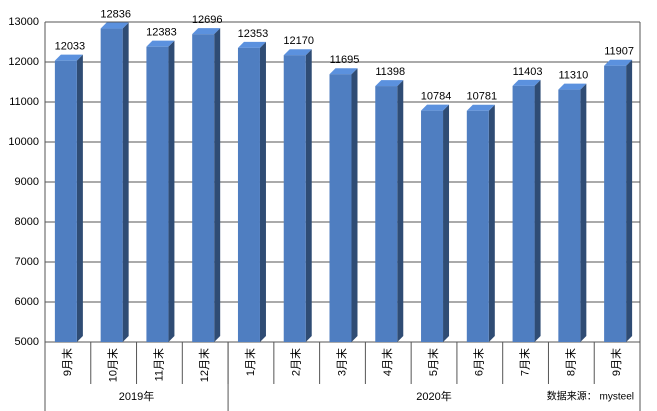  Describe the element at coordinates (23, 142) in the screenshot. I see `y-tick-label: 10000` at that location.